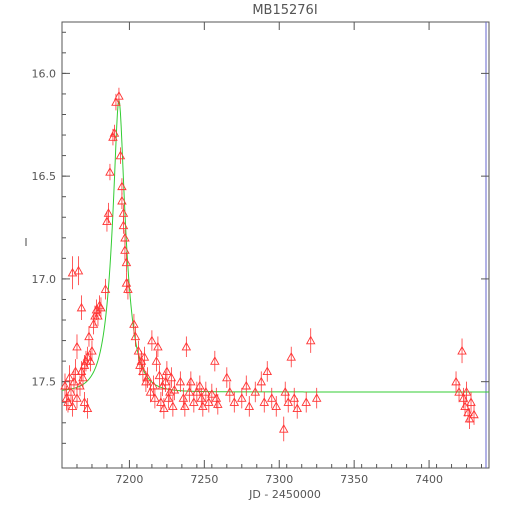  What do you see at coordinates (44, 382) in the screenshot?
I see `y-tick-label: 17.5` at bounding box center [44, 382].